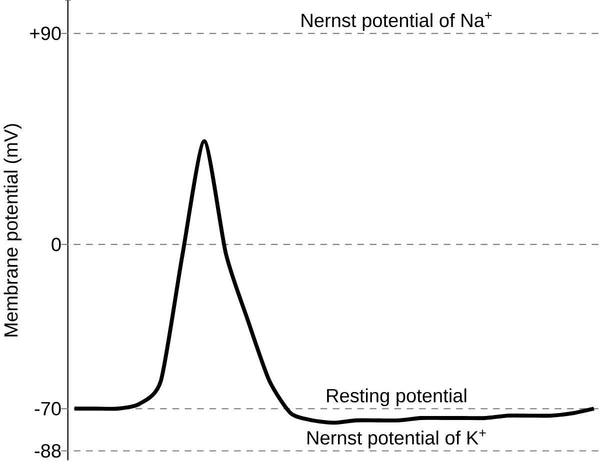 Image resolution: width=601 pixels, height=461 pixels. I want to click on ref-line-label: Resting potential, so click(396, 397).